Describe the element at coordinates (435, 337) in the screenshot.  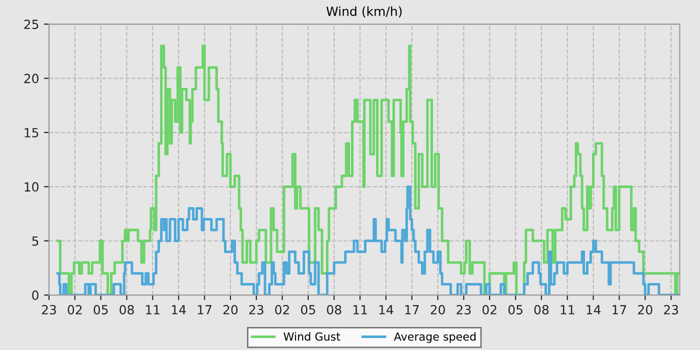
I see `legend-label: Average speed` at that location.